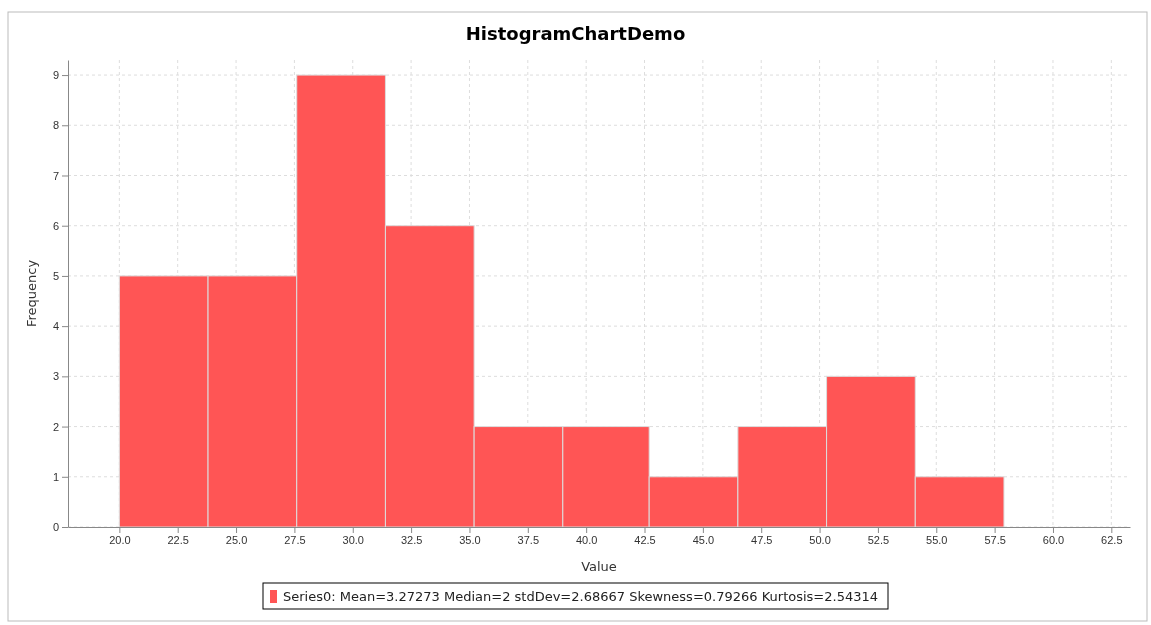 This screenshot has height=625, width=1151. Describe the element at coordinates (236, 539) in the screenshot. I see `x-tick-label: 25.0` at that location.